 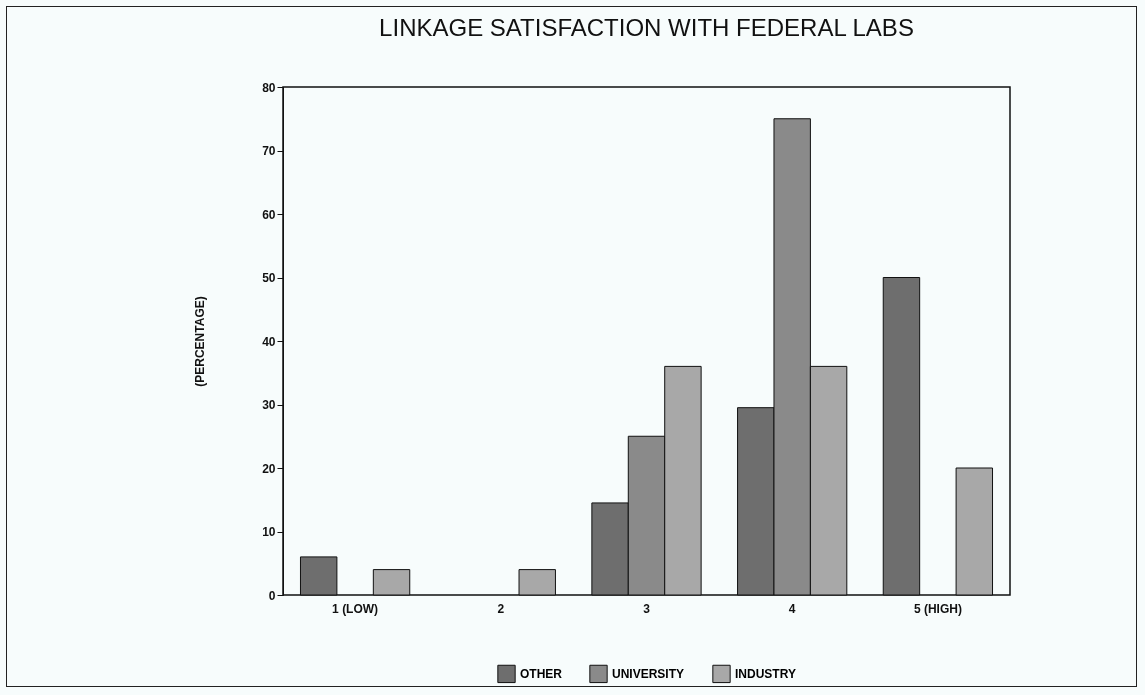 What do you see at coordinates (269, 151) in the screenshot?
I see `y-tick-label: 70` at bounding box center [269, 151].